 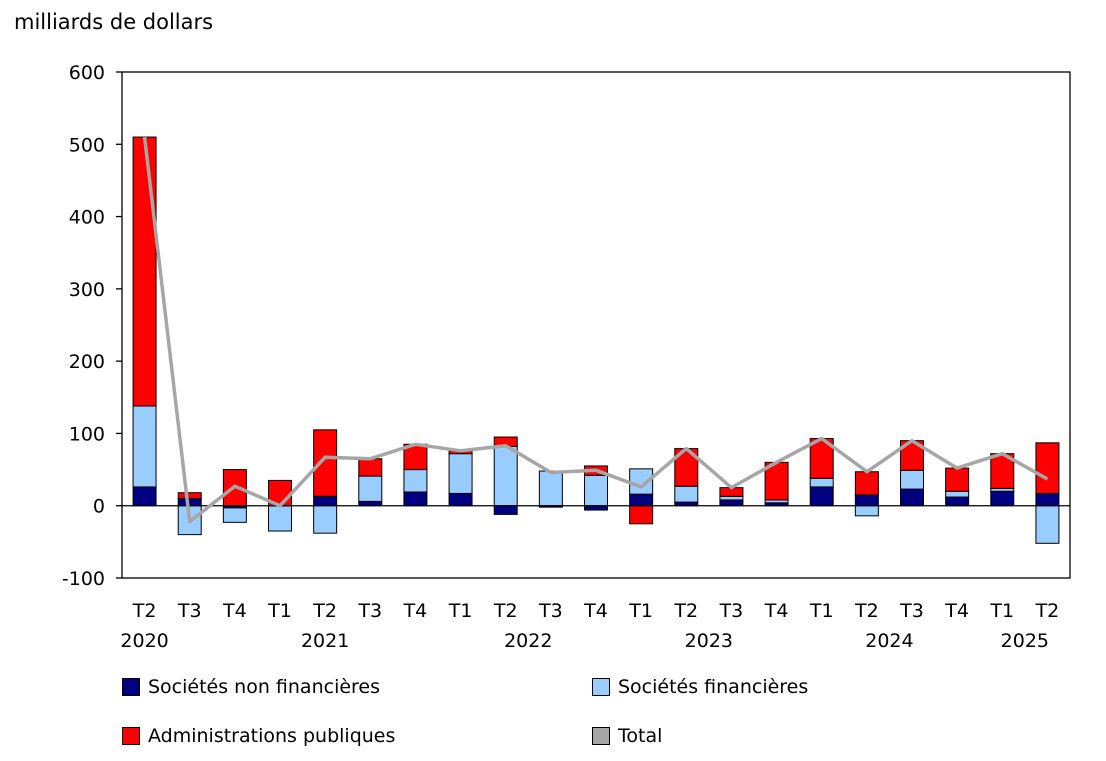 I want to click on y-axis-unit-label: milliards de dollars, so click(x=114, y=22).